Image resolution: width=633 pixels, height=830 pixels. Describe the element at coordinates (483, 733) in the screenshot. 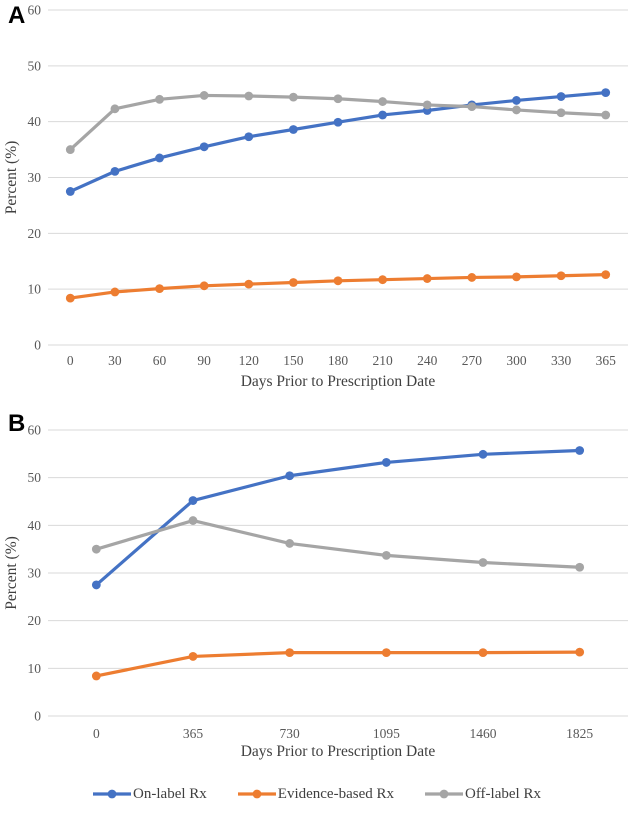

I see `x-tick-label: 1460` at that location.